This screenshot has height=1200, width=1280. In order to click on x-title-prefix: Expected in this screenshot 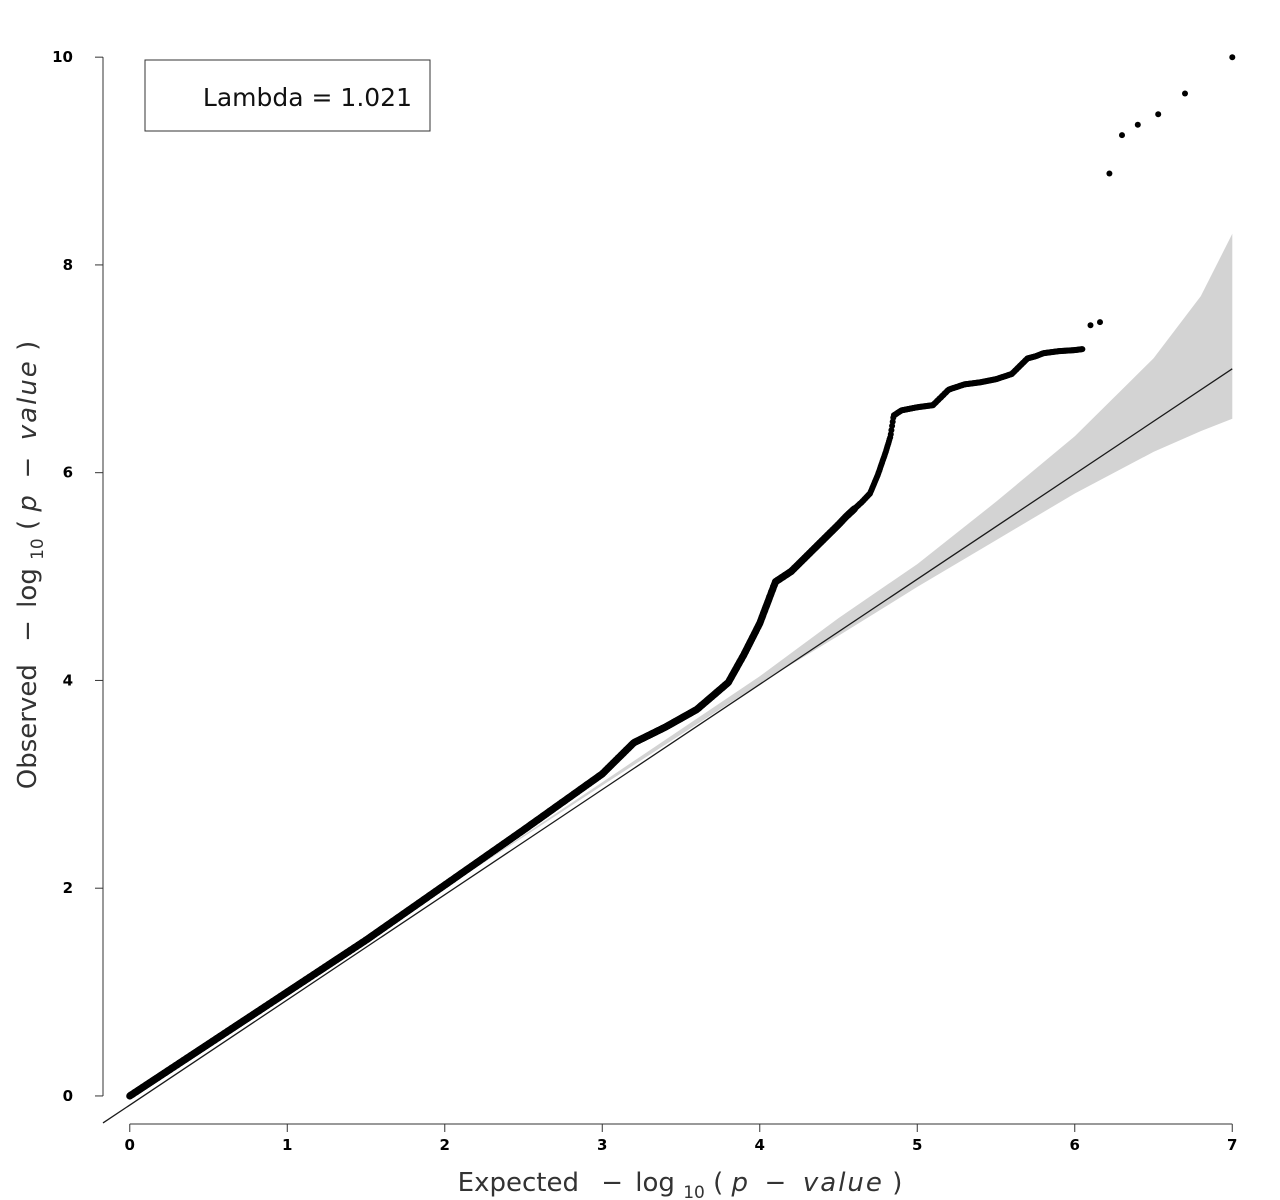, I will do `click(518, 1183)`.